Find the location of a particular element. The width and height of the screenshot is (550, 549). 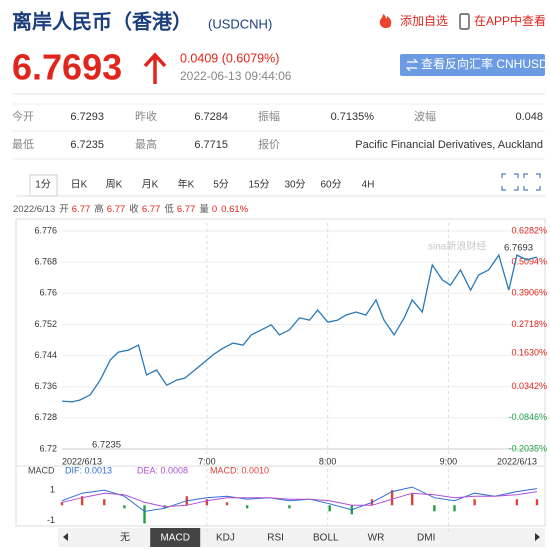

period-tab: 30分 is located at coordinates (294, 185).